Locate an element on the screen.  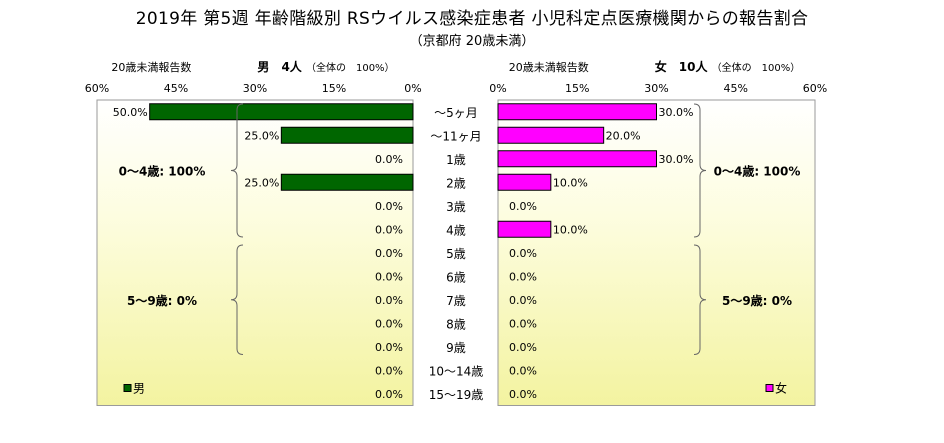
right-group-label: 5～9歳: 0% is located at coordinates (757, 300).